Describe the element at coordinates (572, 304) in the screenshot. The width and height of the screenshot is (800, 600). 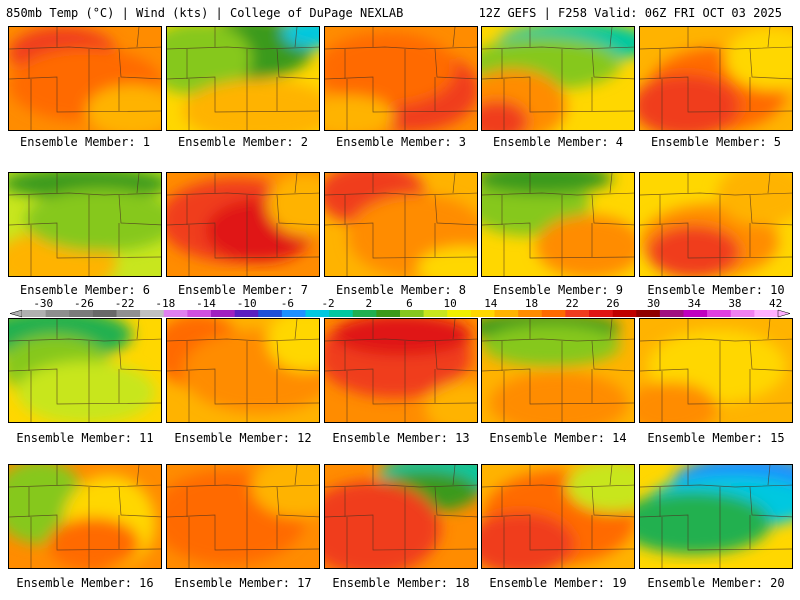
I see `colorbar-tick-label: 22` at that location.